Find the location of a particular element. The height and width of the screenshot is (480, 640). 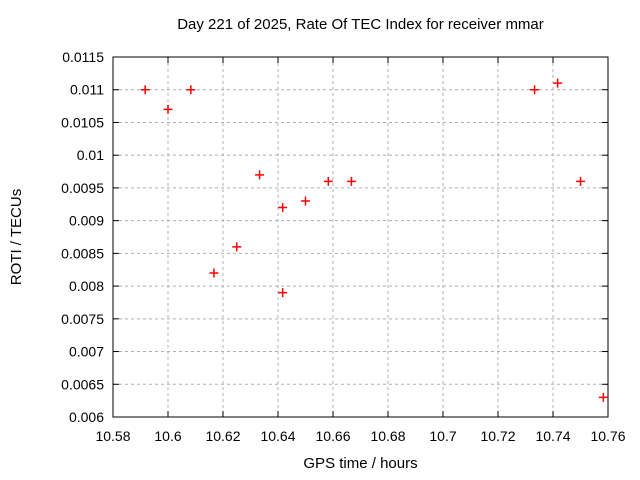

x-tick-label: 10.72 is located at coordinates (497, 436).